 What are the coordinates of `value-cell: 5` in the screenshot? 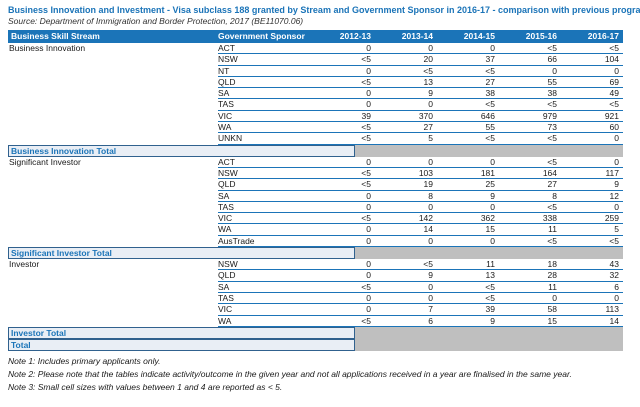 It's located at (430, 138).